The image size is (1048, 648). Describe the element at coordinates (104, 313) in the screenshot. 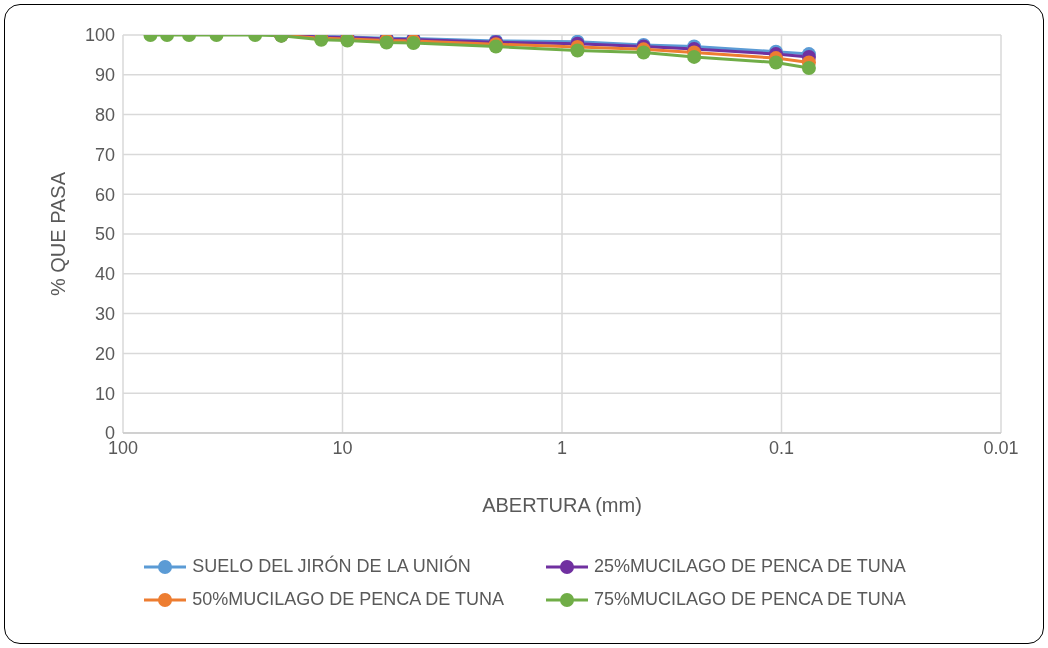

I see `y-tick-label: 30` at that location.